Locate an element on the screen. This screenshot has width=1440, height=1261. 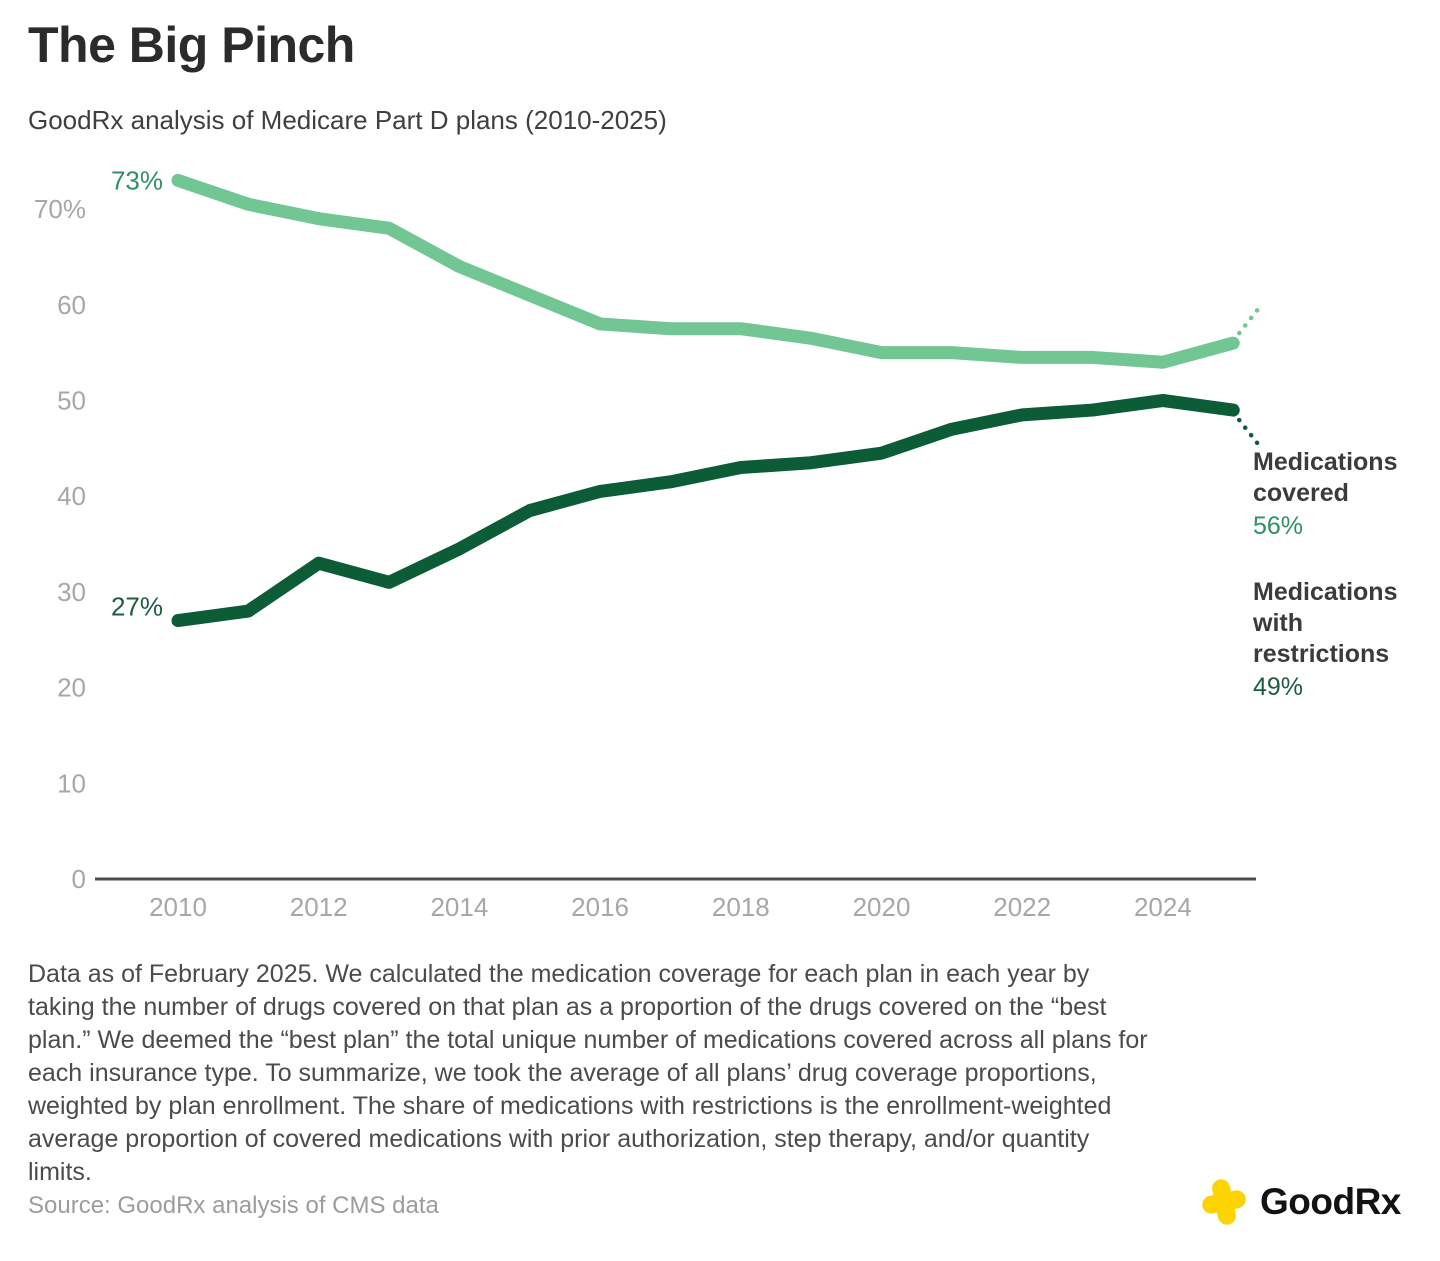
y-tick-label: 0 is located at coordinates (79, 879).